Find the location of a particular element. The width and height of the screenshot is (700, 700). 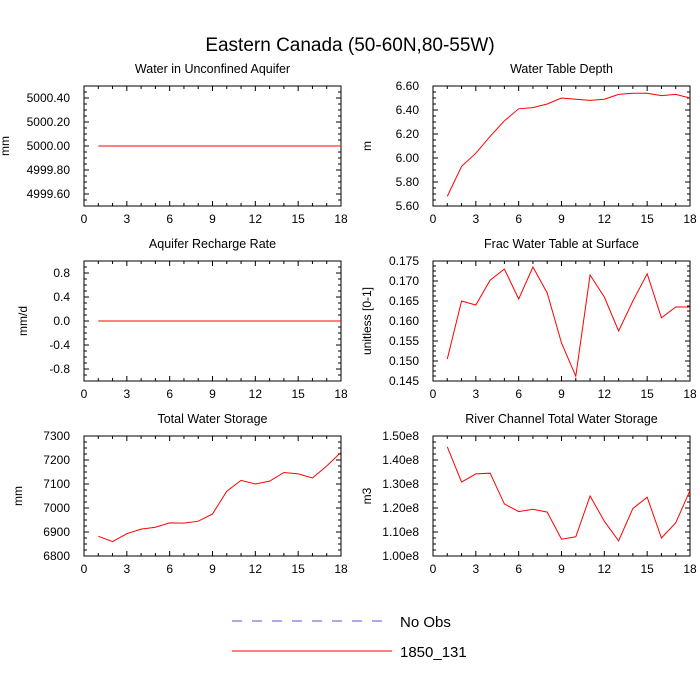

y-tick-label: 6.20 is located at coordinates (408, 134).